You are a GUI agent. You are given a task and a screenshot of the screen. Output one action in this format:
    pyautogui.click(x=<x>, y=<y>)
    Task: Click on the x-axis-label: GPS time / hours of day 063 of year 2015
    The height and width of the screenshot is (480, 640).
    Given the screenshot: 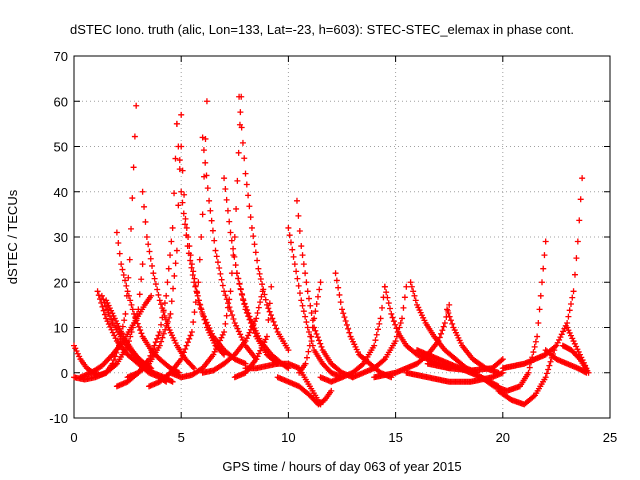 What is the action you would take?
    pyautogui.click(x=341, y=466)
    